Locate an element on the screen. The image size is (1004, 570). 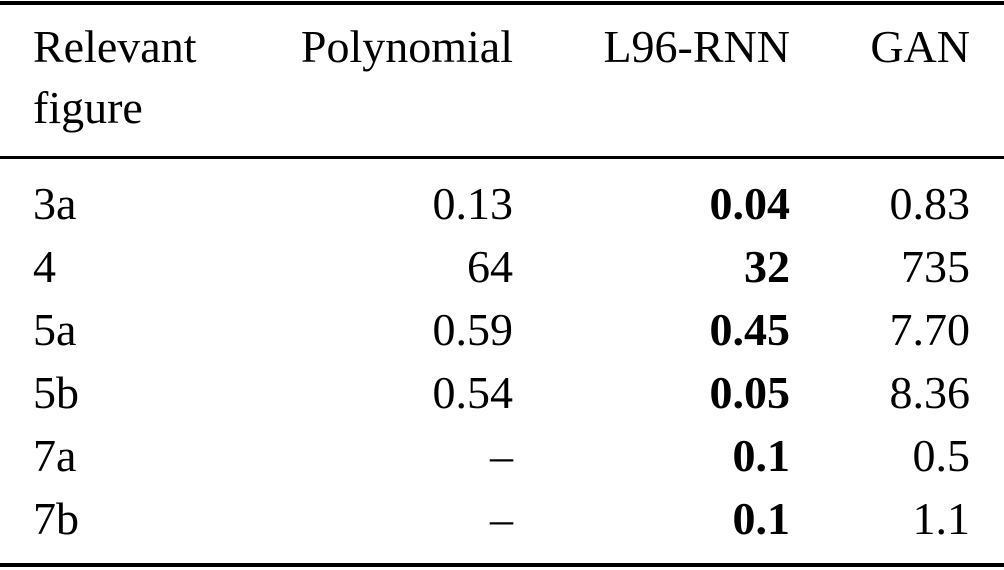
table-row: 4 64 32 735 is located at coordinates (502, 266).